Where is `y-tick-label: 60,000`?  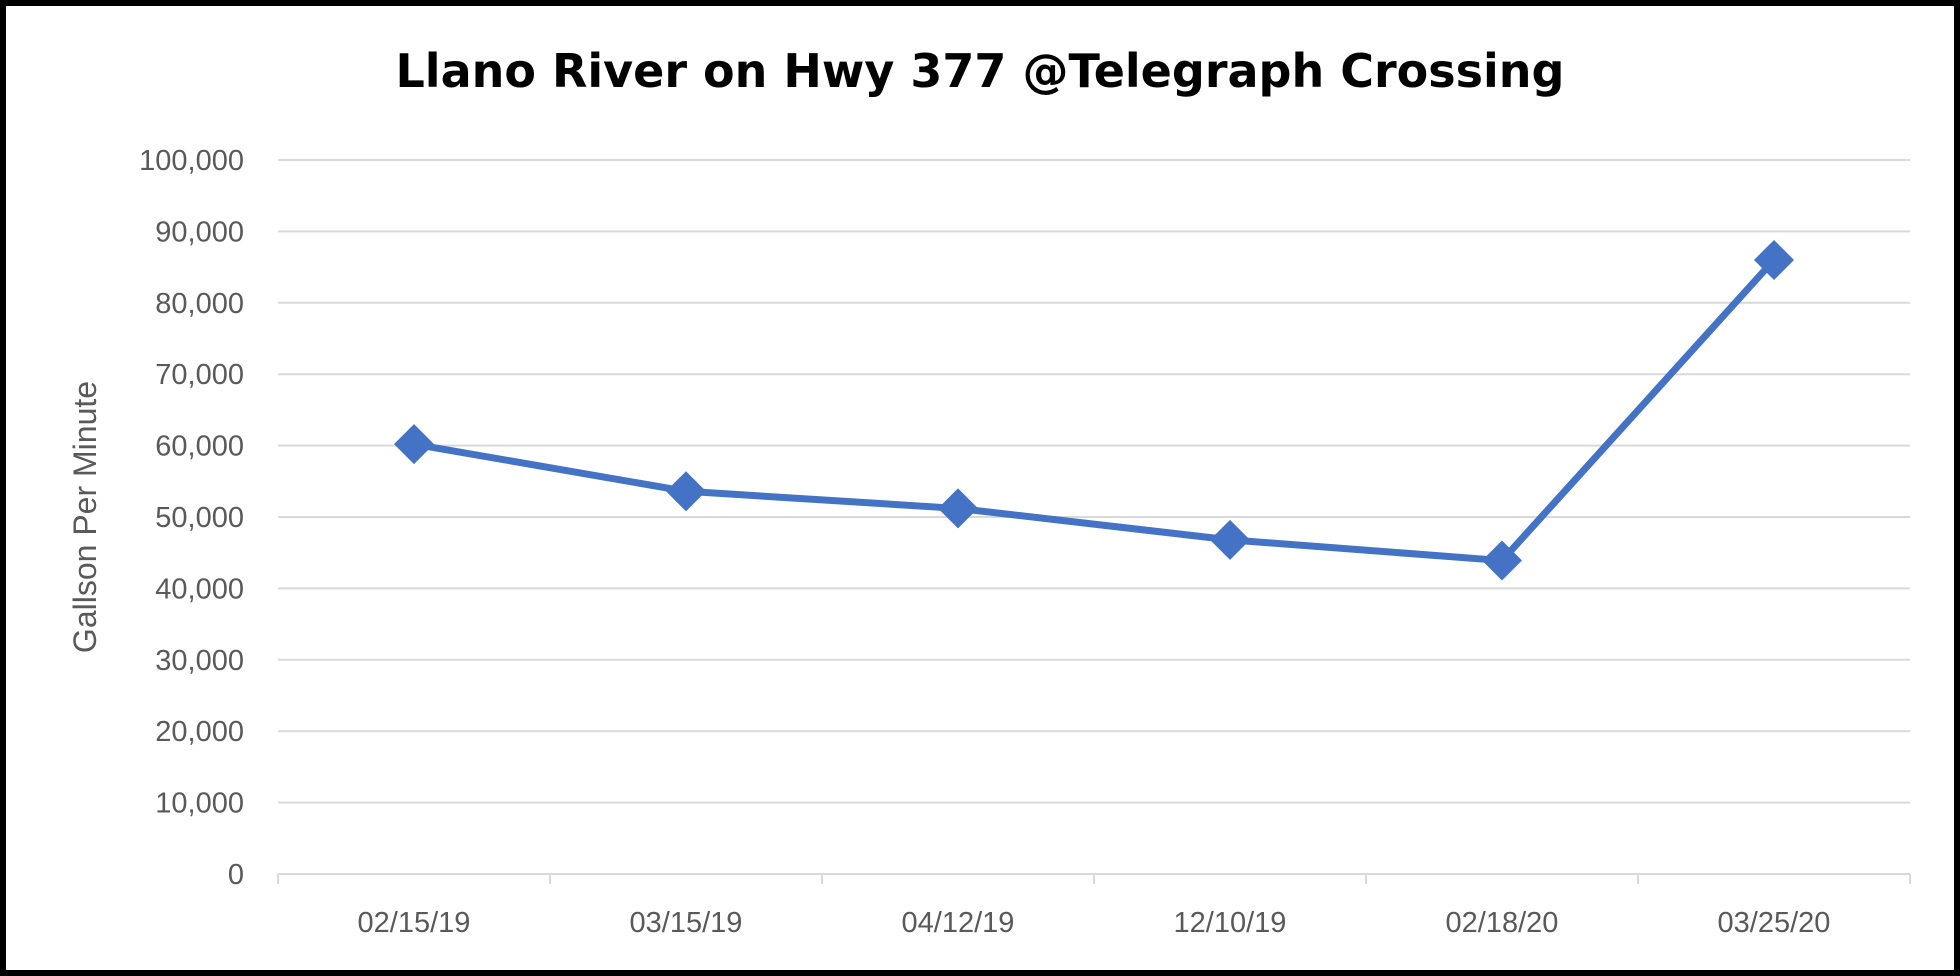 y-tick-label: 60,000 is located at coordinates (199, 447).